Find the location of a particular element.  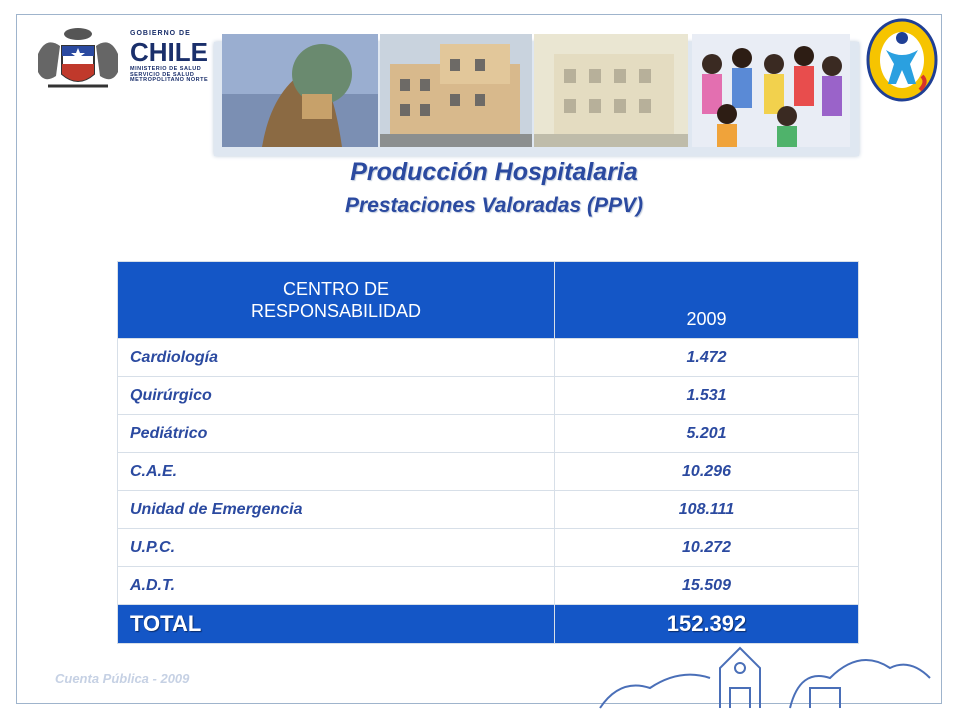

table-row: C.A.E. 10.296 is located at coordinates (488, 471).